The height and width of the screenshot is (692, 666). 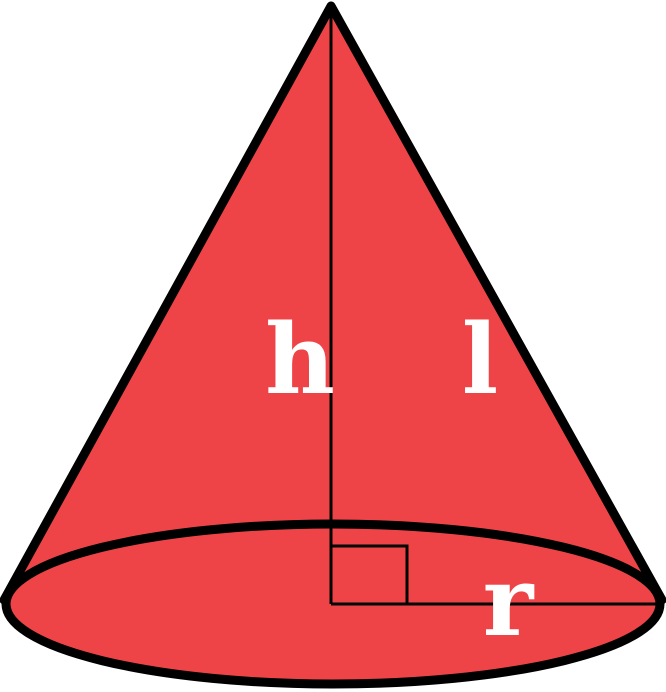 What do you see at coordinates (480, 359) in the screenshot?
I see `slant-height-label: l` at bounding box center [480, 359].